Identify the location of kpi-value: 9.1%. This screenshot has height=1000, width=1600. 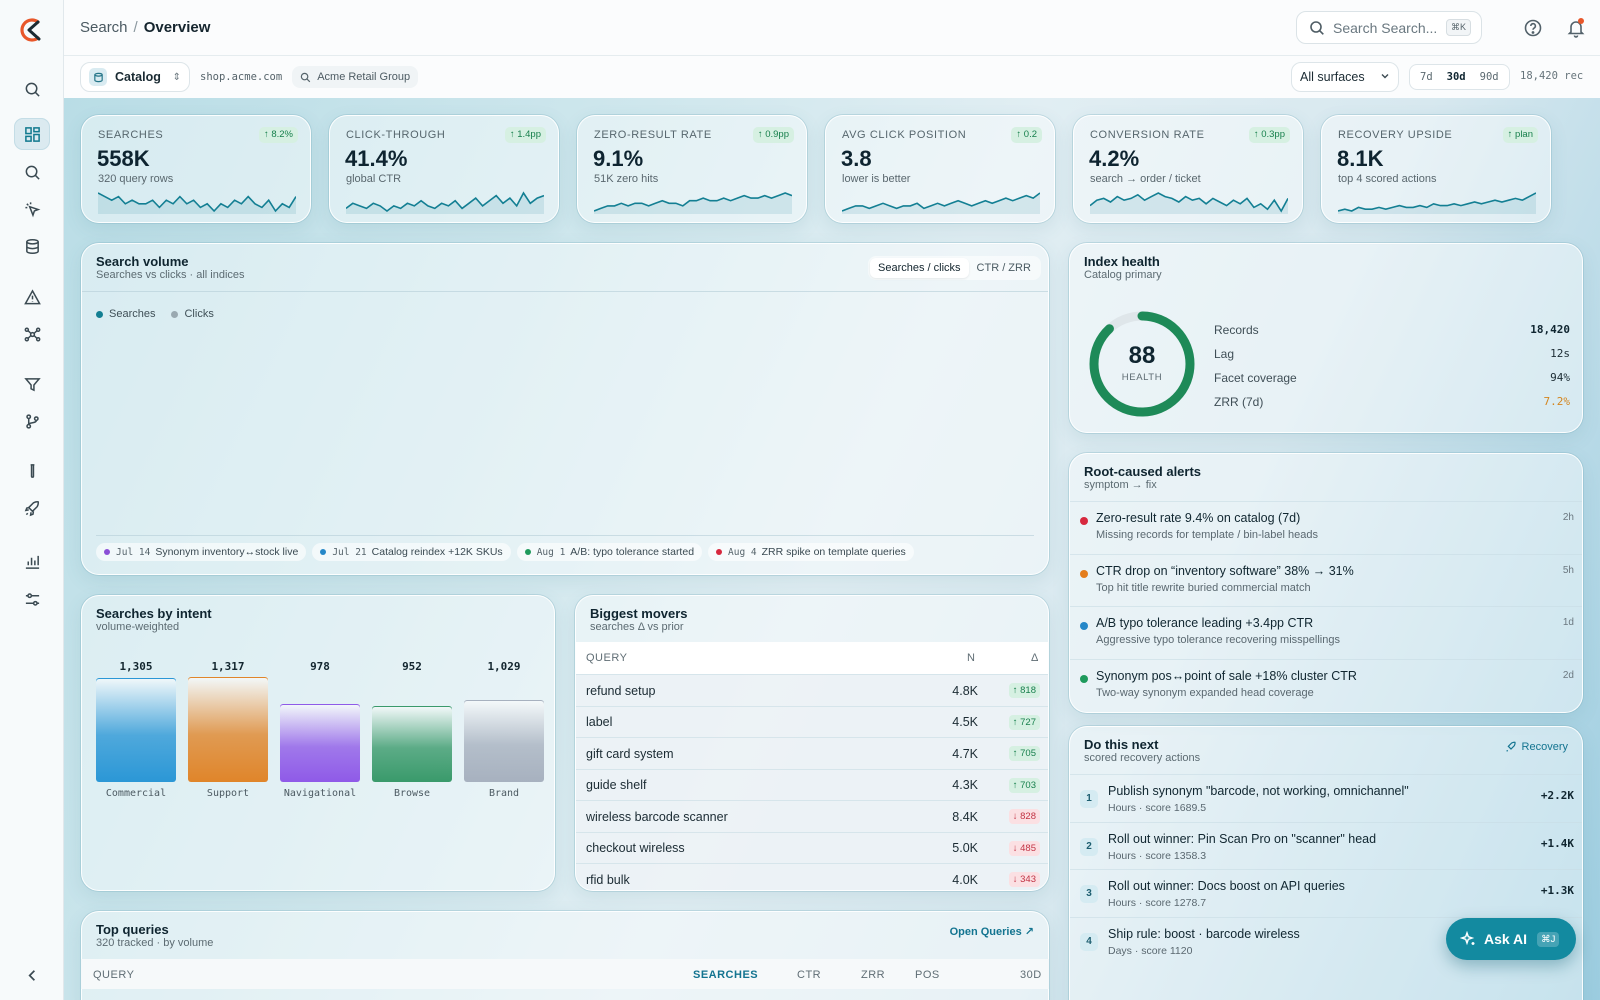
(618, 158).